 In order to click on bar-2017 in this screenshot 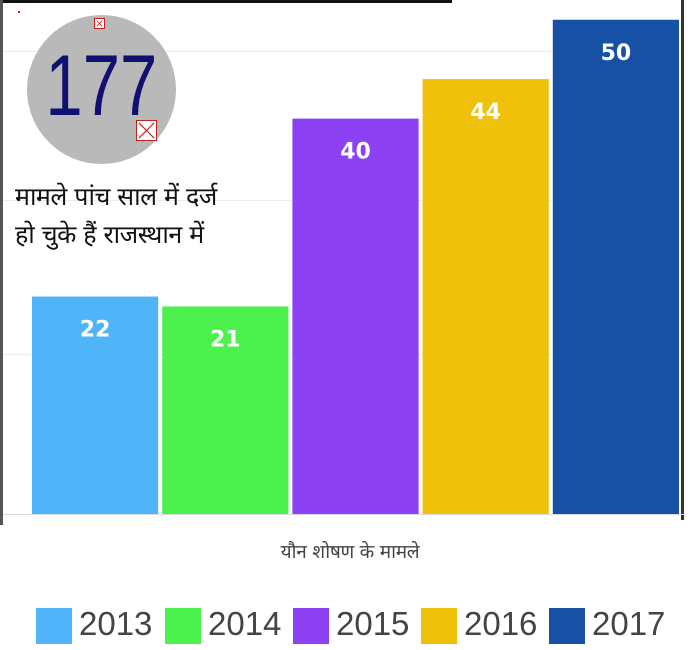, I will do `click(615, 267)`.